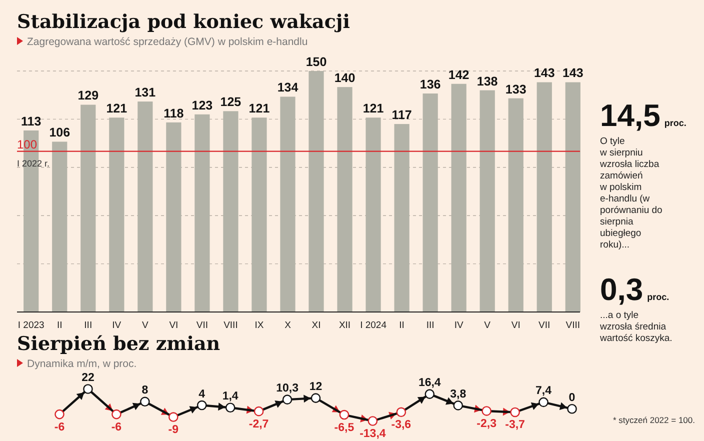 This screenshot has height=441, width=704. Describe the element at coordinates (373, 434) in the screenshot. I see `data-label: -13,4` at that location.